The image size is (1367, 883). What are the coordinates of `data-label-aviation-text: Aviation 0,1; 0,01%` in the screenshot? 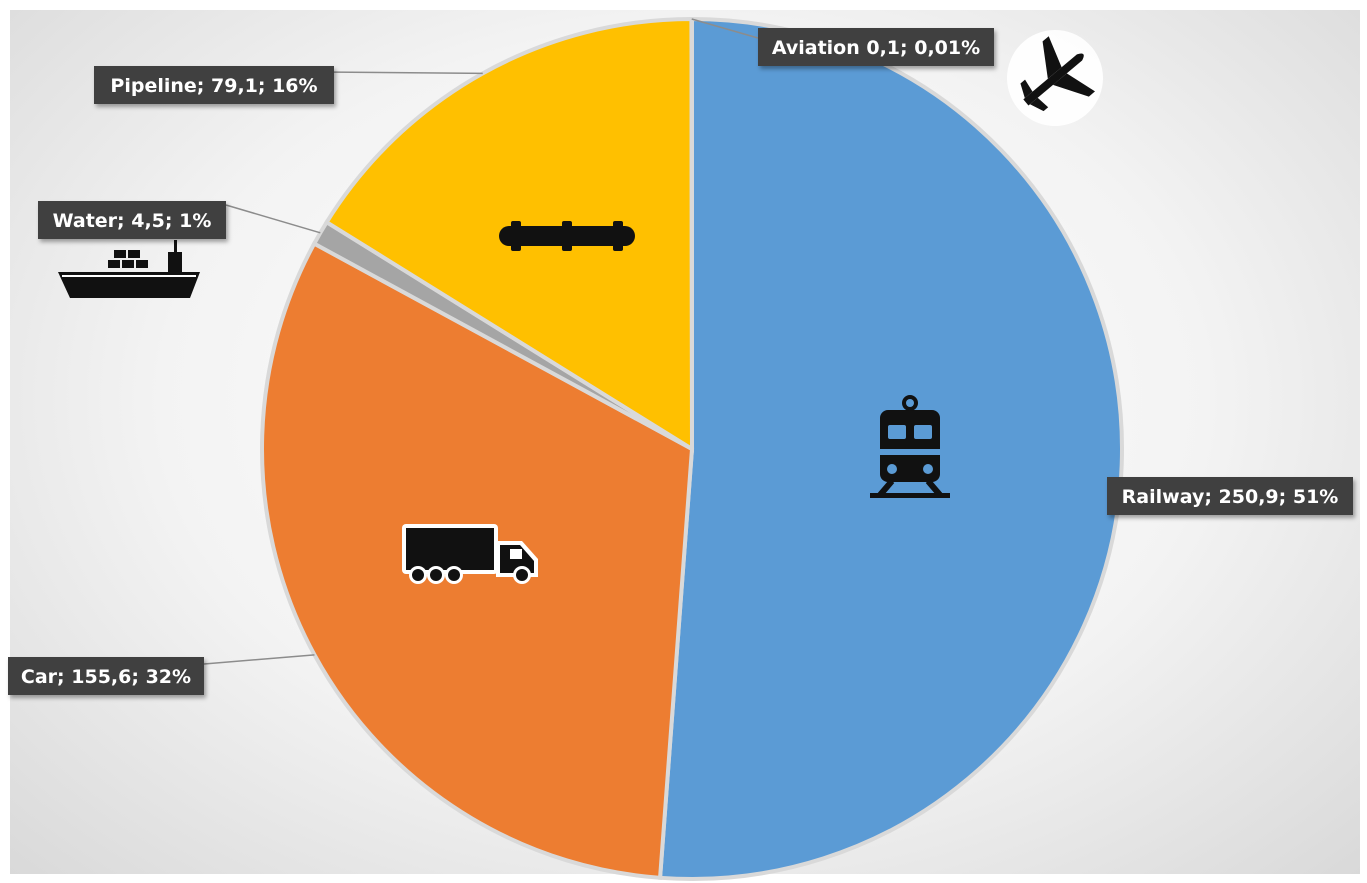 It's located at (876, 48).